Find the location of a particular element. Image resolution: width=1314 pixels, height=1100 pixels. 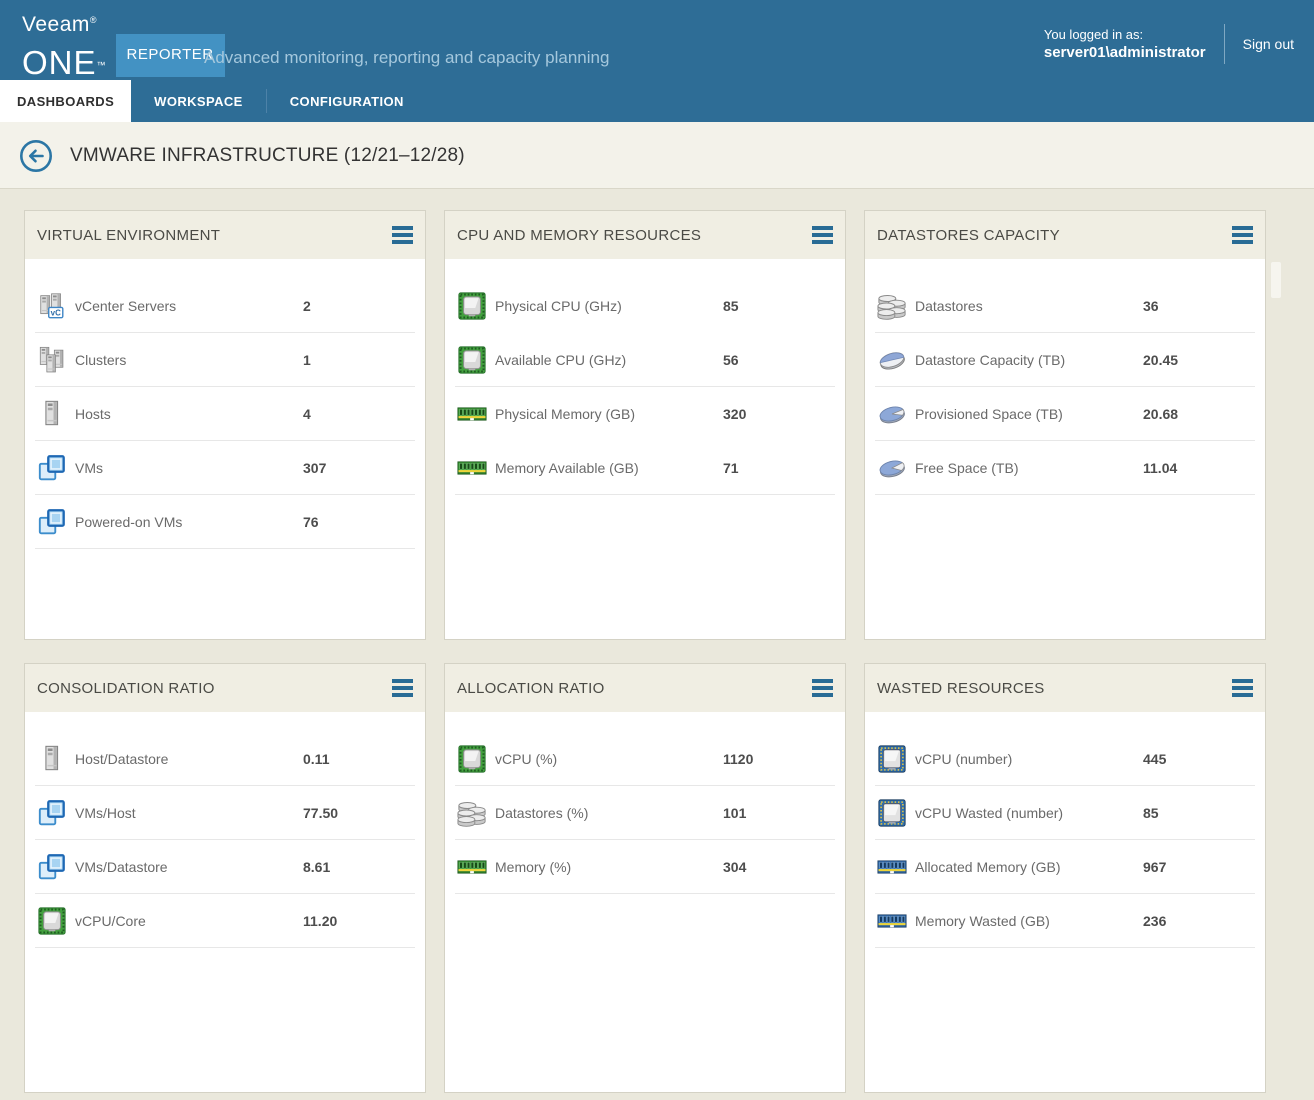

metric-value: 1120 is located at coordinates (738, 758).